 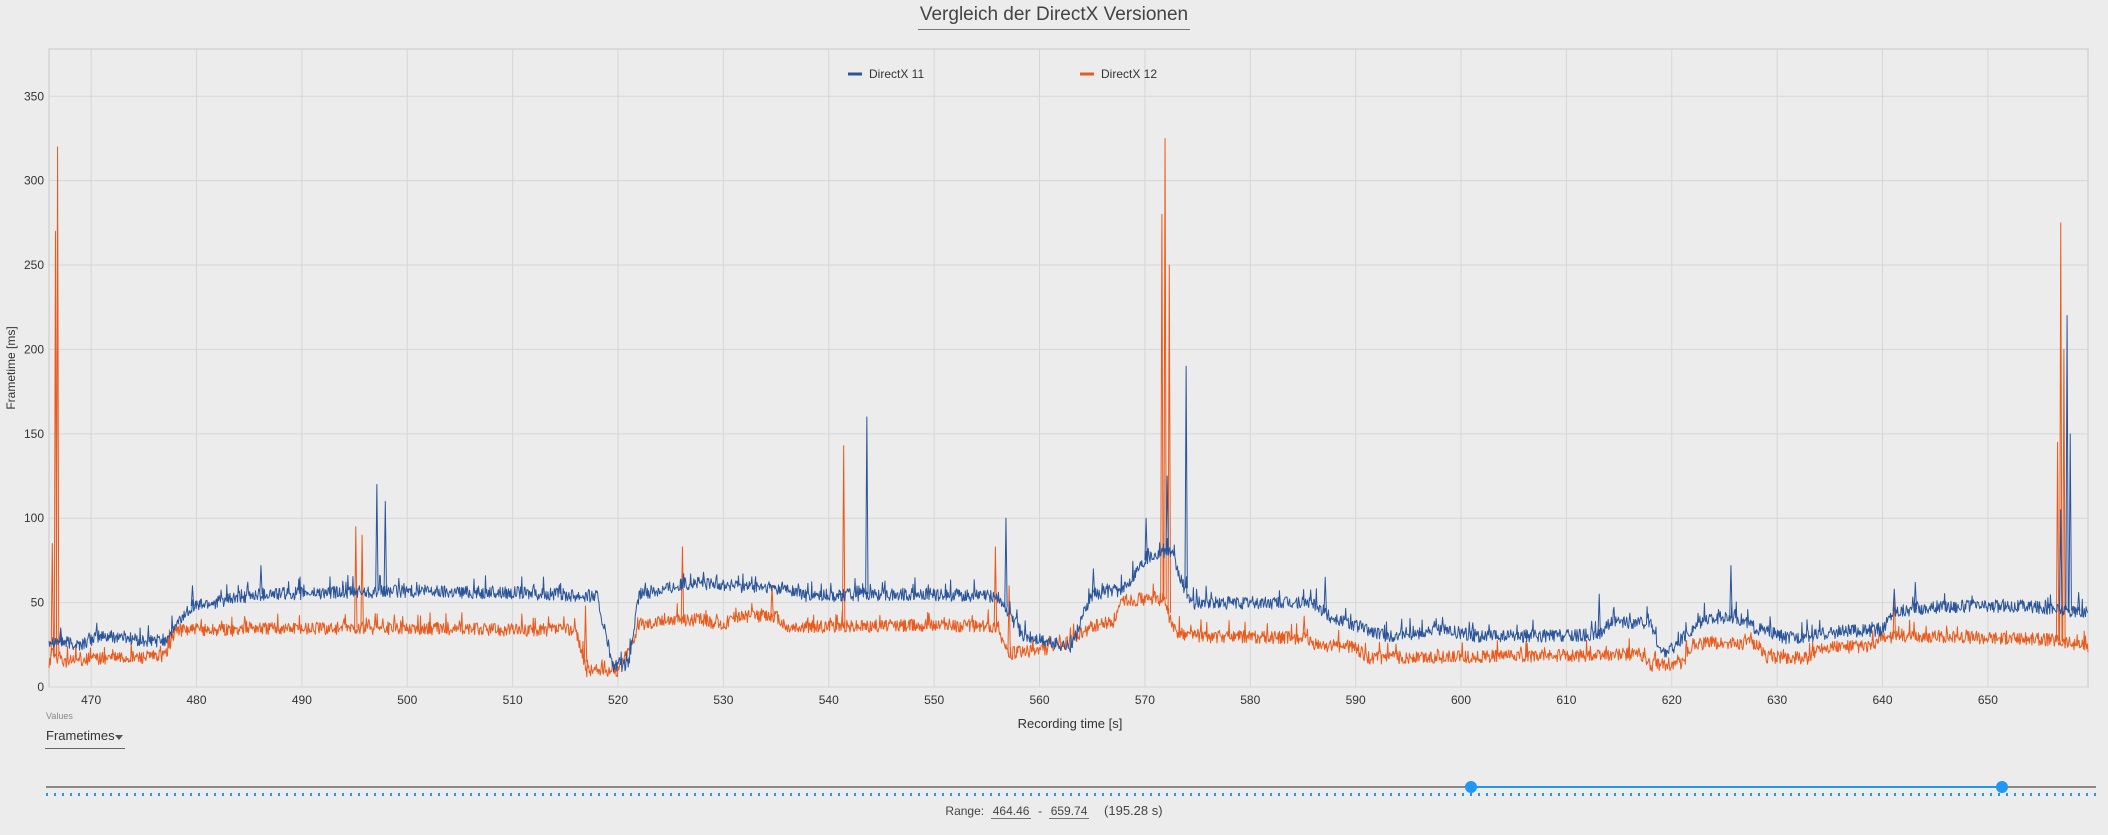 What do you see at coordinates (34, 434) in the screenshot?
I see `y-tick-label: 150` at bounding box center [34, 434].